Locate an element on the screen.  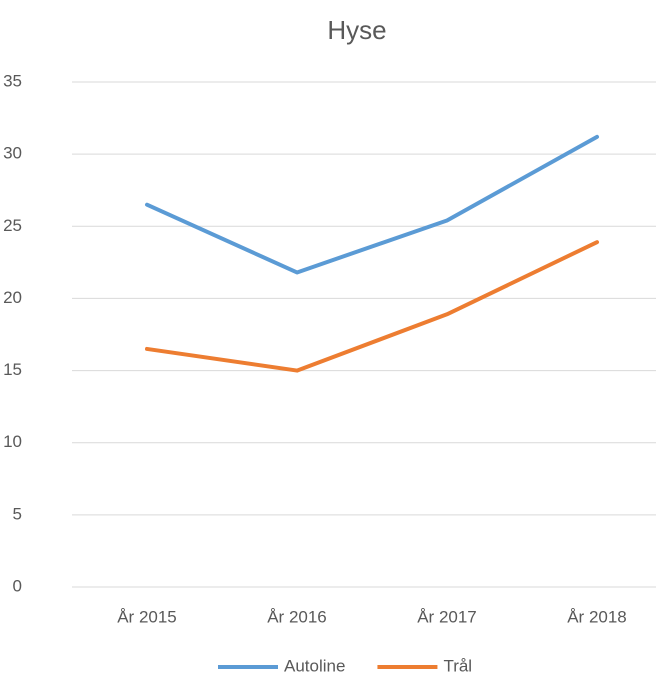
x-tick-label: År 2017 is located at coordinates (447, 616).